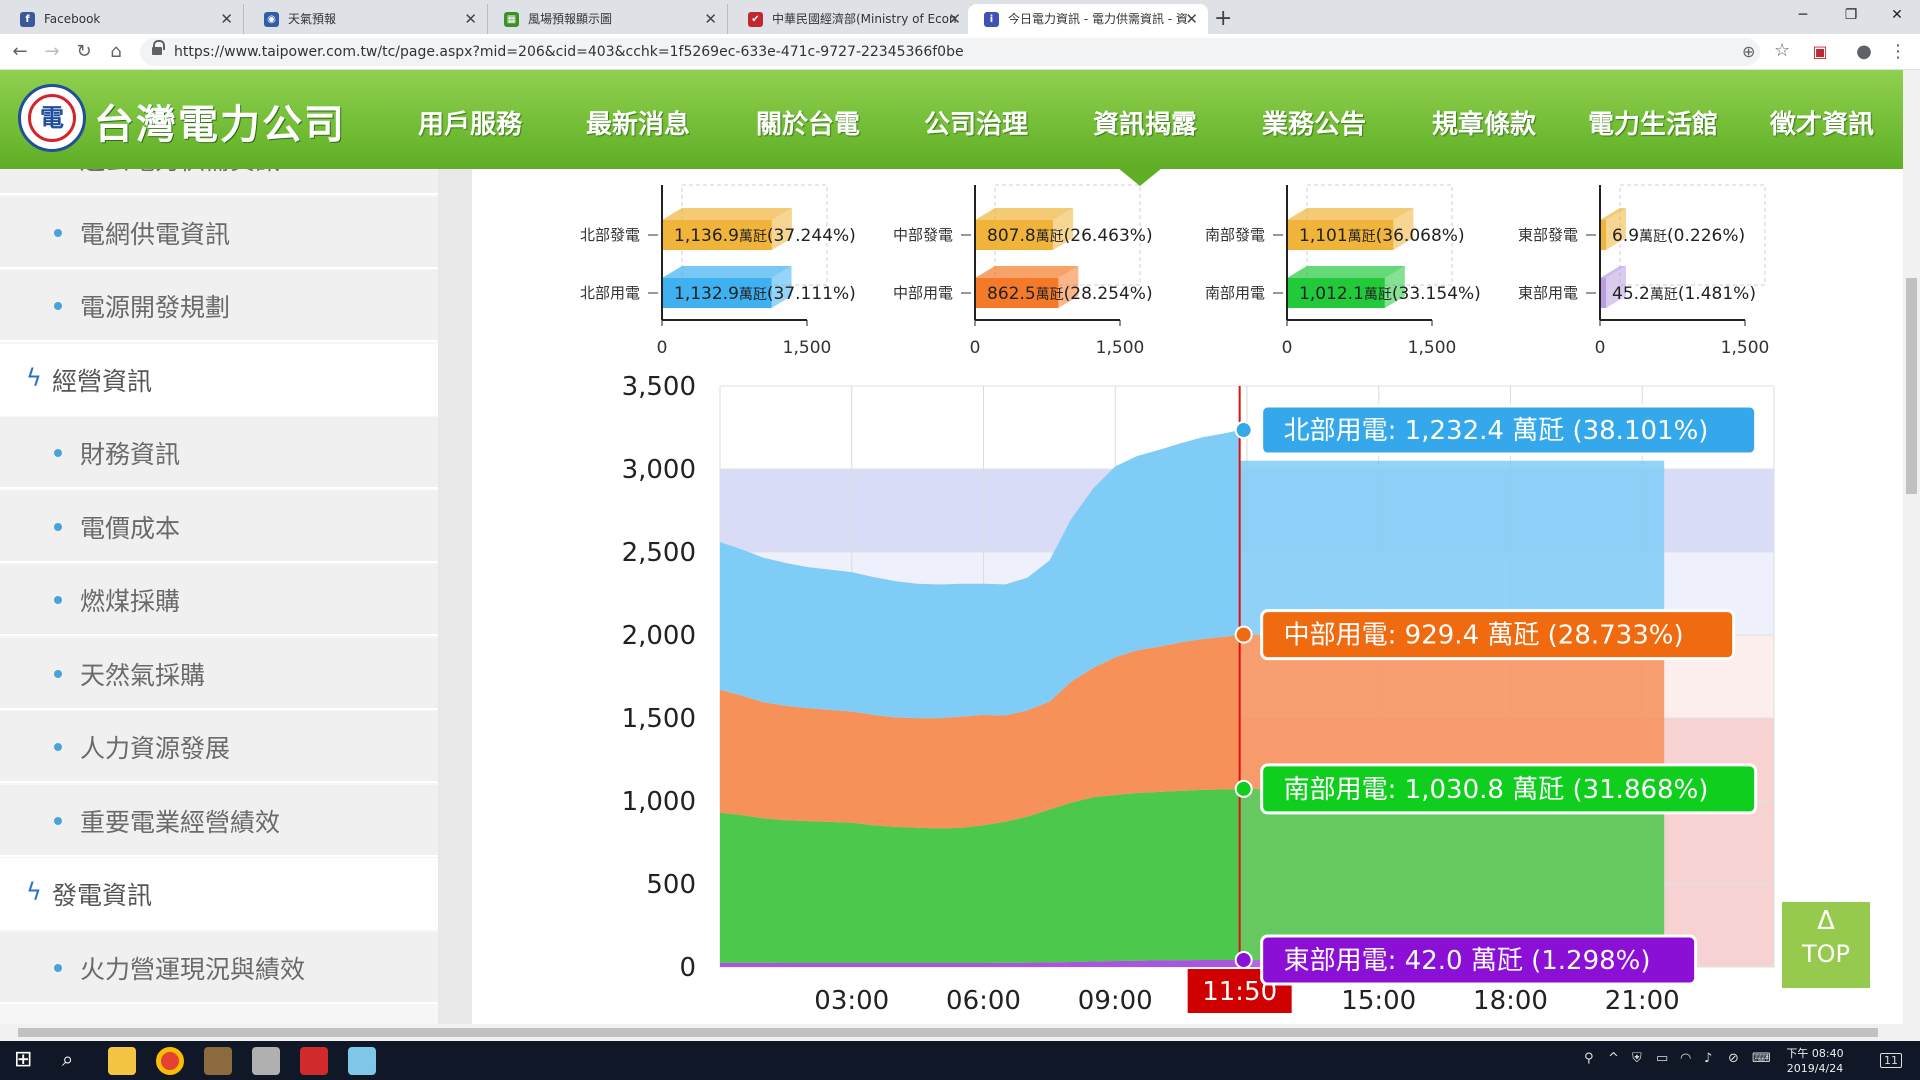 The image size is (1920, 1080). Describe the element at coordinates (362, 1061) in the screenshot. I see `app-paper-icon` at that location.